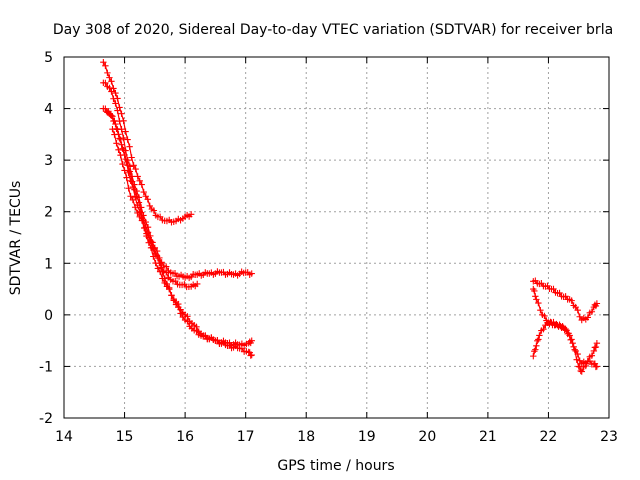 The height and width of the screenshot is (480, 640). What do you see at coordinates (306, 437) in the screenshot?
I see `x-tick-label: 18` at bounding box center [306, 437].